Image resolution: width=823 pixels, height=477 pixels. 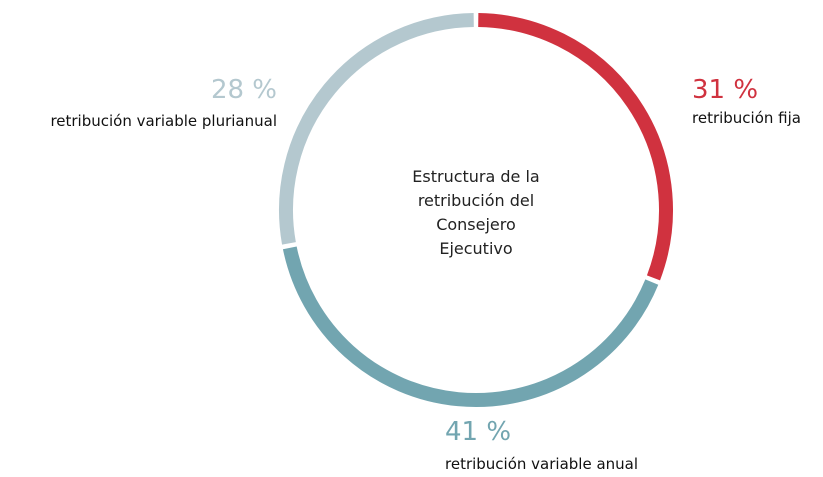 I want to click on value-label: 28 %, so click(x=244, y=90).